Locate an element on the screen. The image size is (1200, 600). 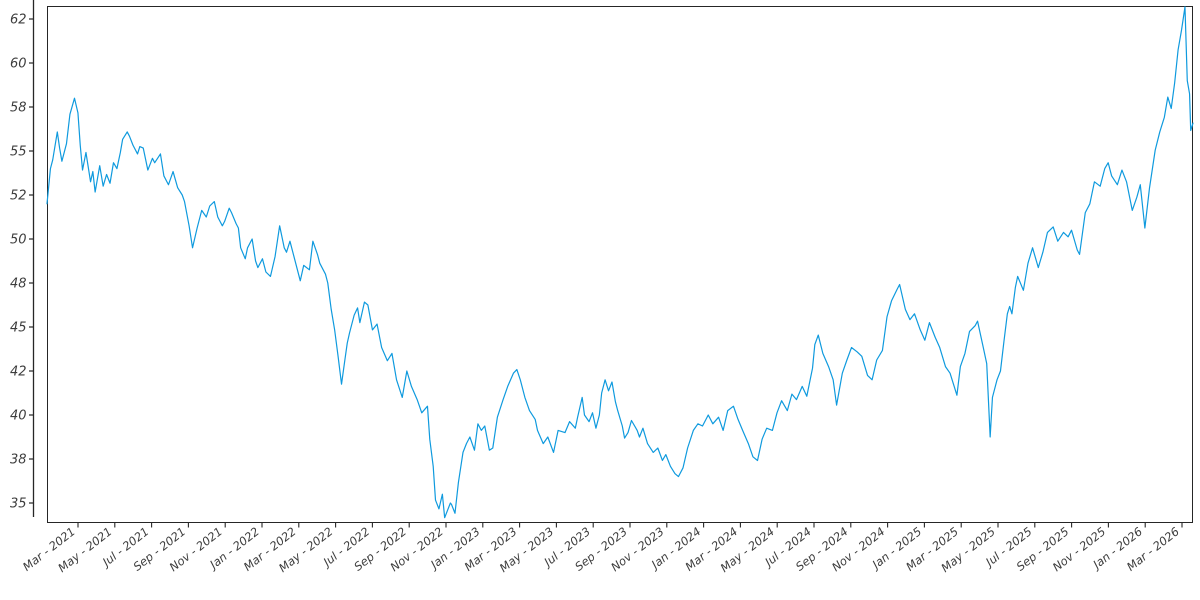
y-tick-label: 35 is located at coordinates (18, 504).